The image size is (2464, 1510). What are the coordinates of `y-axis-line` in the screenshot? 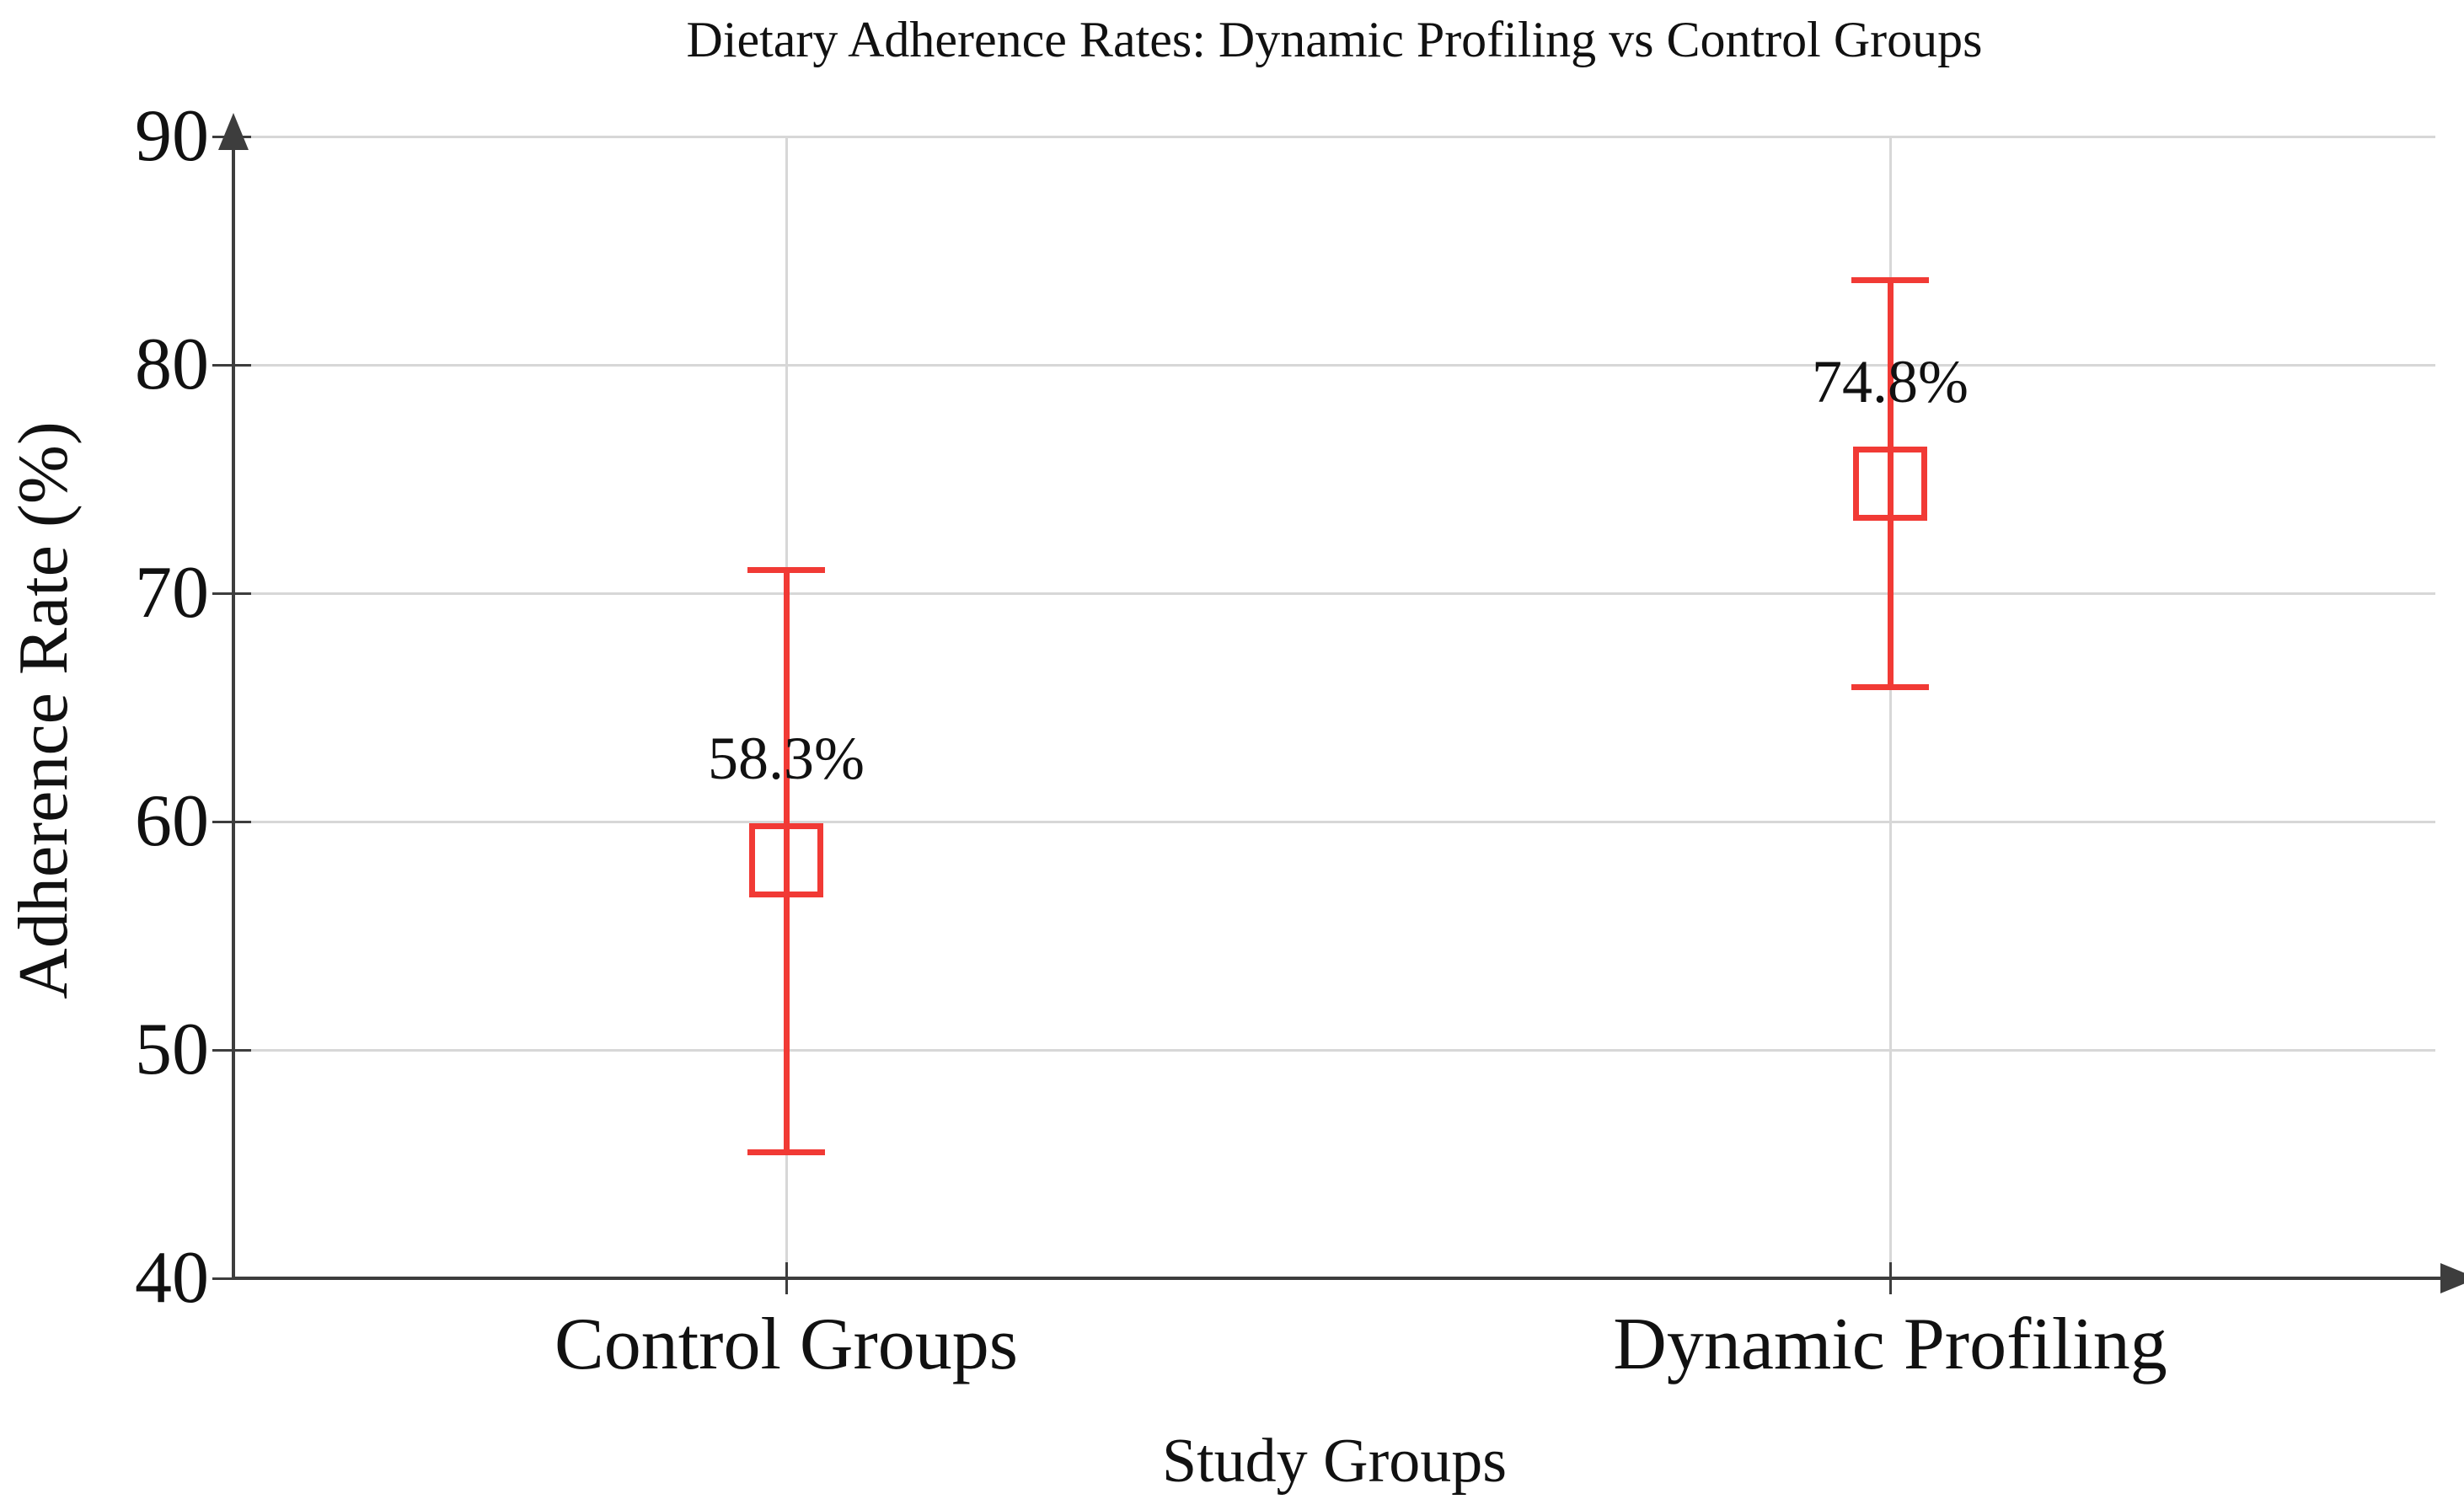 It's located at (233, 703).